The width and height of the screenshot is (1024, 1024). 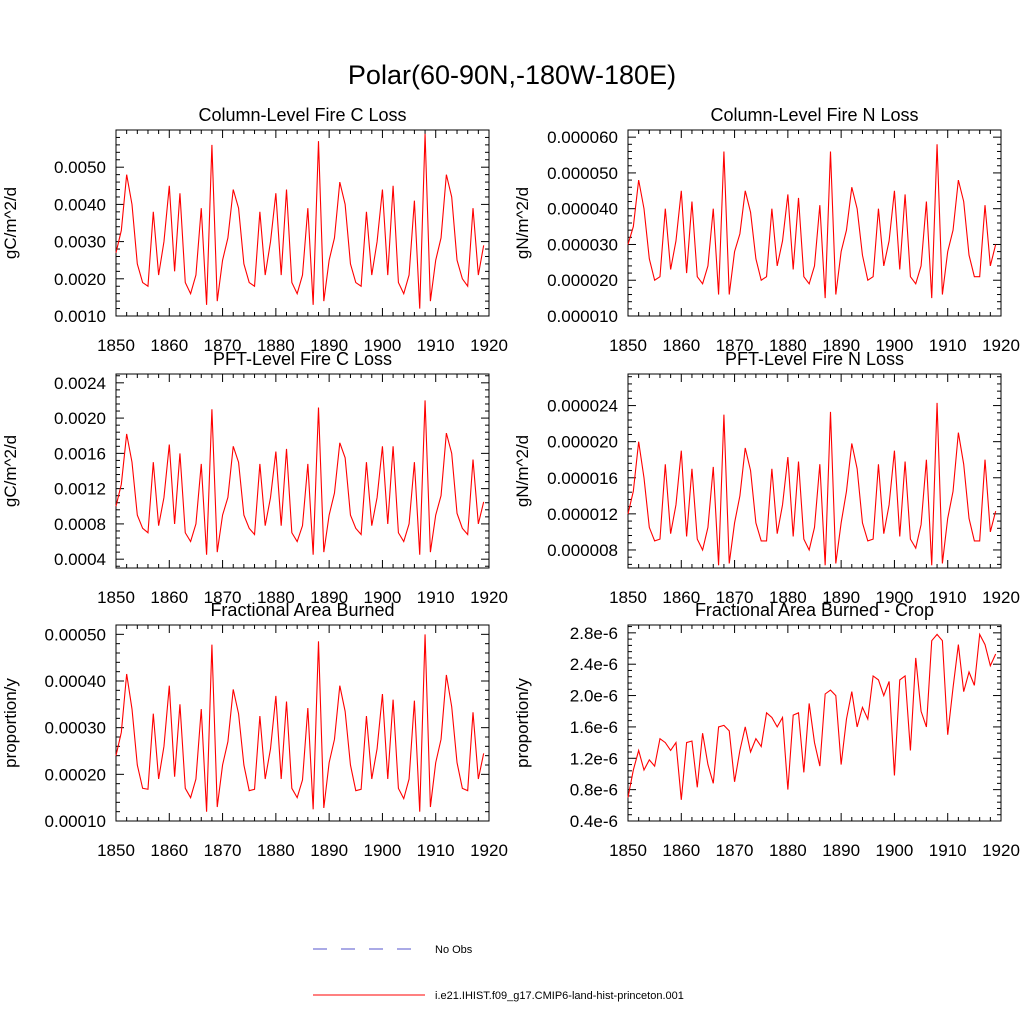 What do you see at coordinates (594, 633) in the screenshot?
I see `y-tick-label: 2.8e-6` at bounding box center [594, 633].